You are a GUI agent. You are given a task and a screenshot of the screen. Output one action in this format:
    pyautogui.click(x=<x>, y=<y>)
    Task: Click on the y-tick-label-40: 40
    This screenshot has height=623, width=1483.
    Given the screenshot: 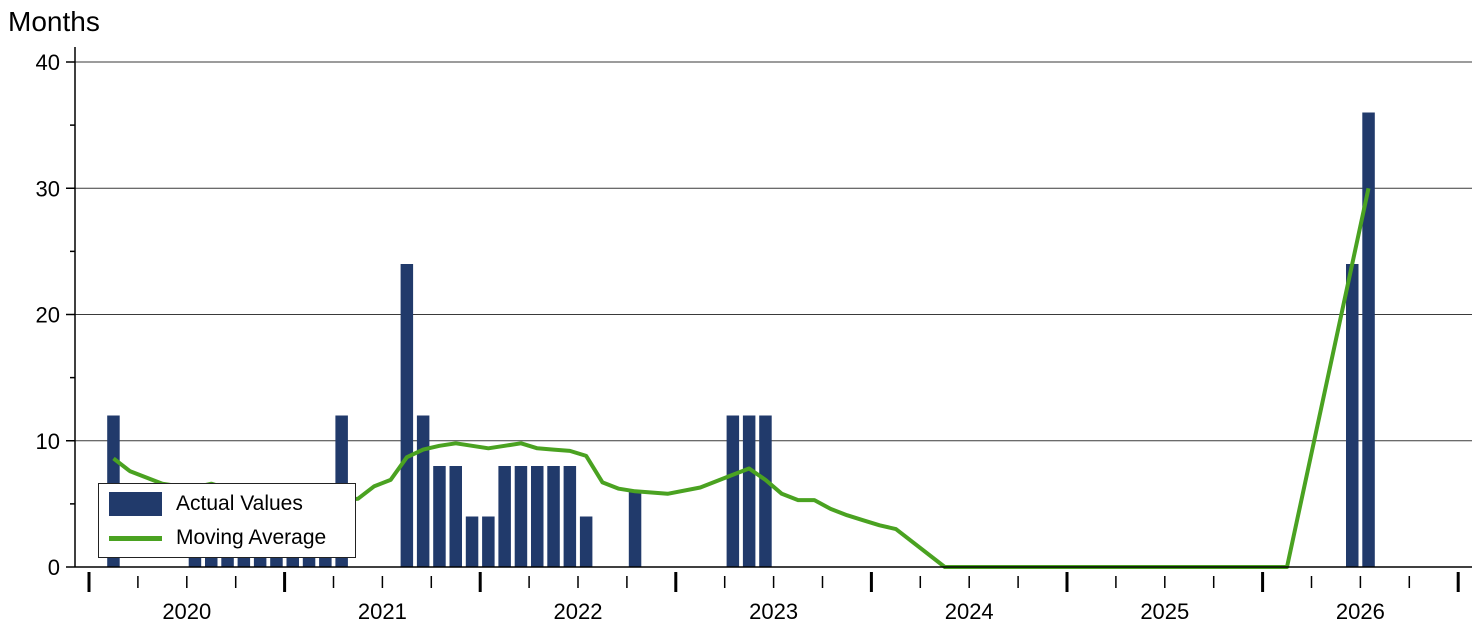 What is the action you would take?
    pyautogui.click(x=48, y=62)
    